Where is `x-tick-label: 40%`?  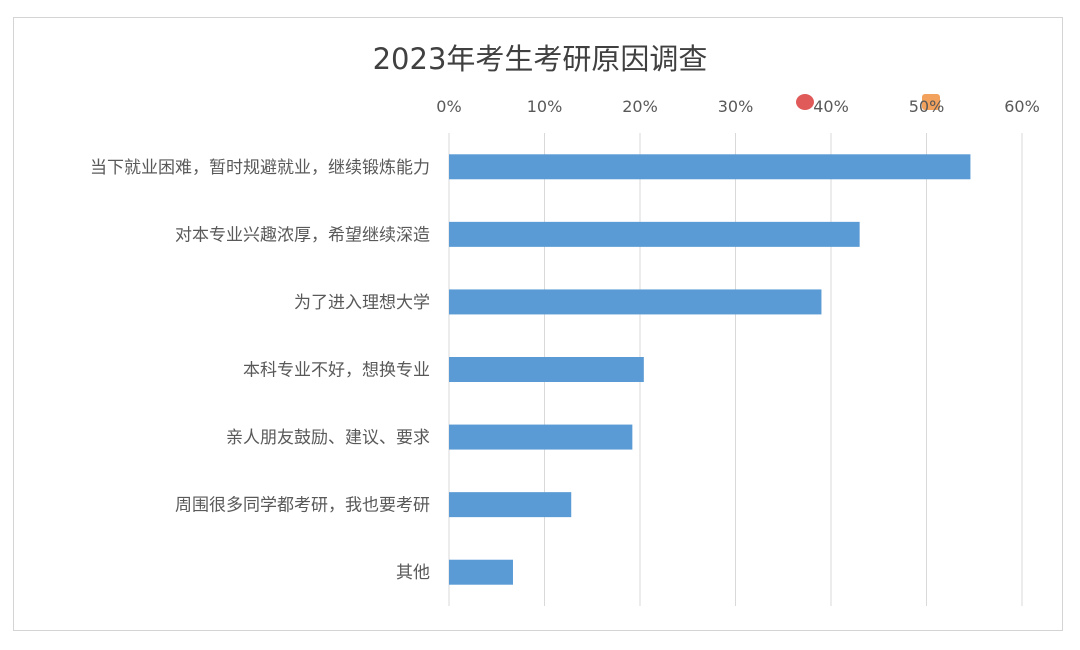 x-tick-label: 40% is located at coordinates (831, 106).